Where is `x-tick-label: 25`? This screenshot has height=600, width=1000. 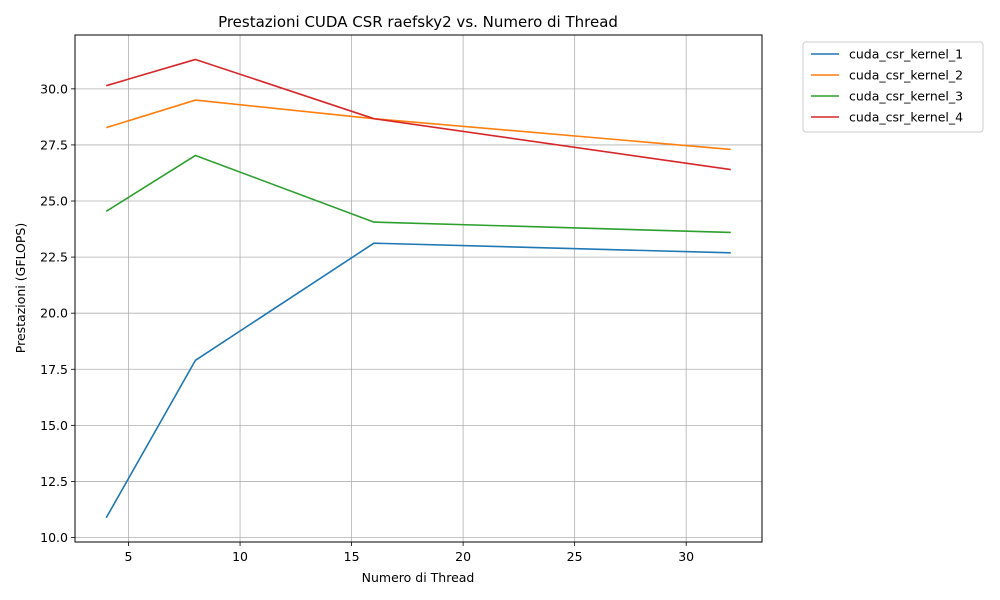 x-tick-label: 25 is located at coordinates (575, 556).